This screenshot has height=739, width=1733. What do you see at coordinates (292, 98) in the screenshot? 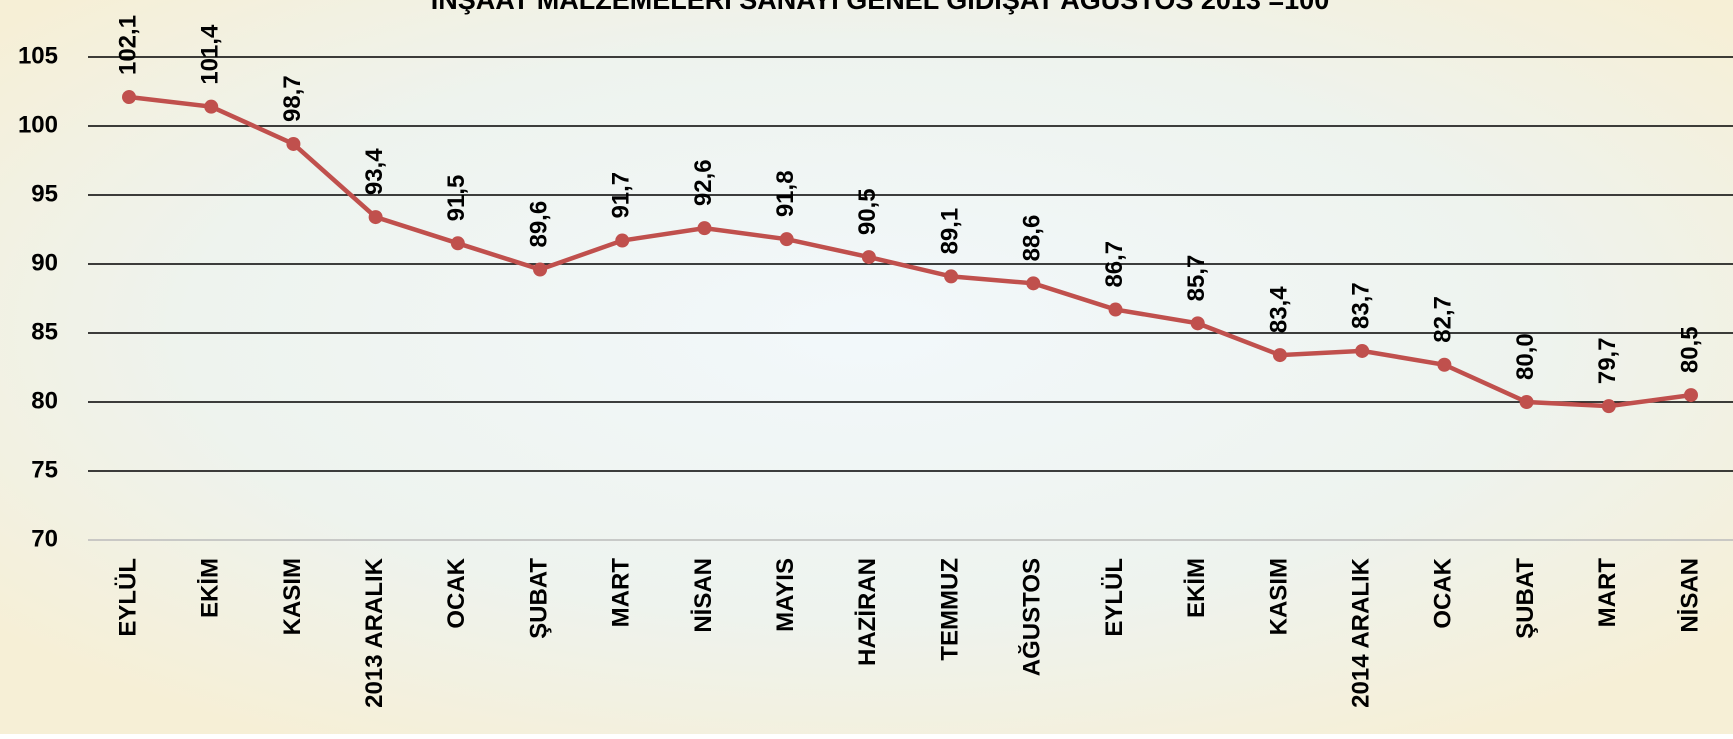
I see `value-label: 98,7` at bounding box center [292, 98].